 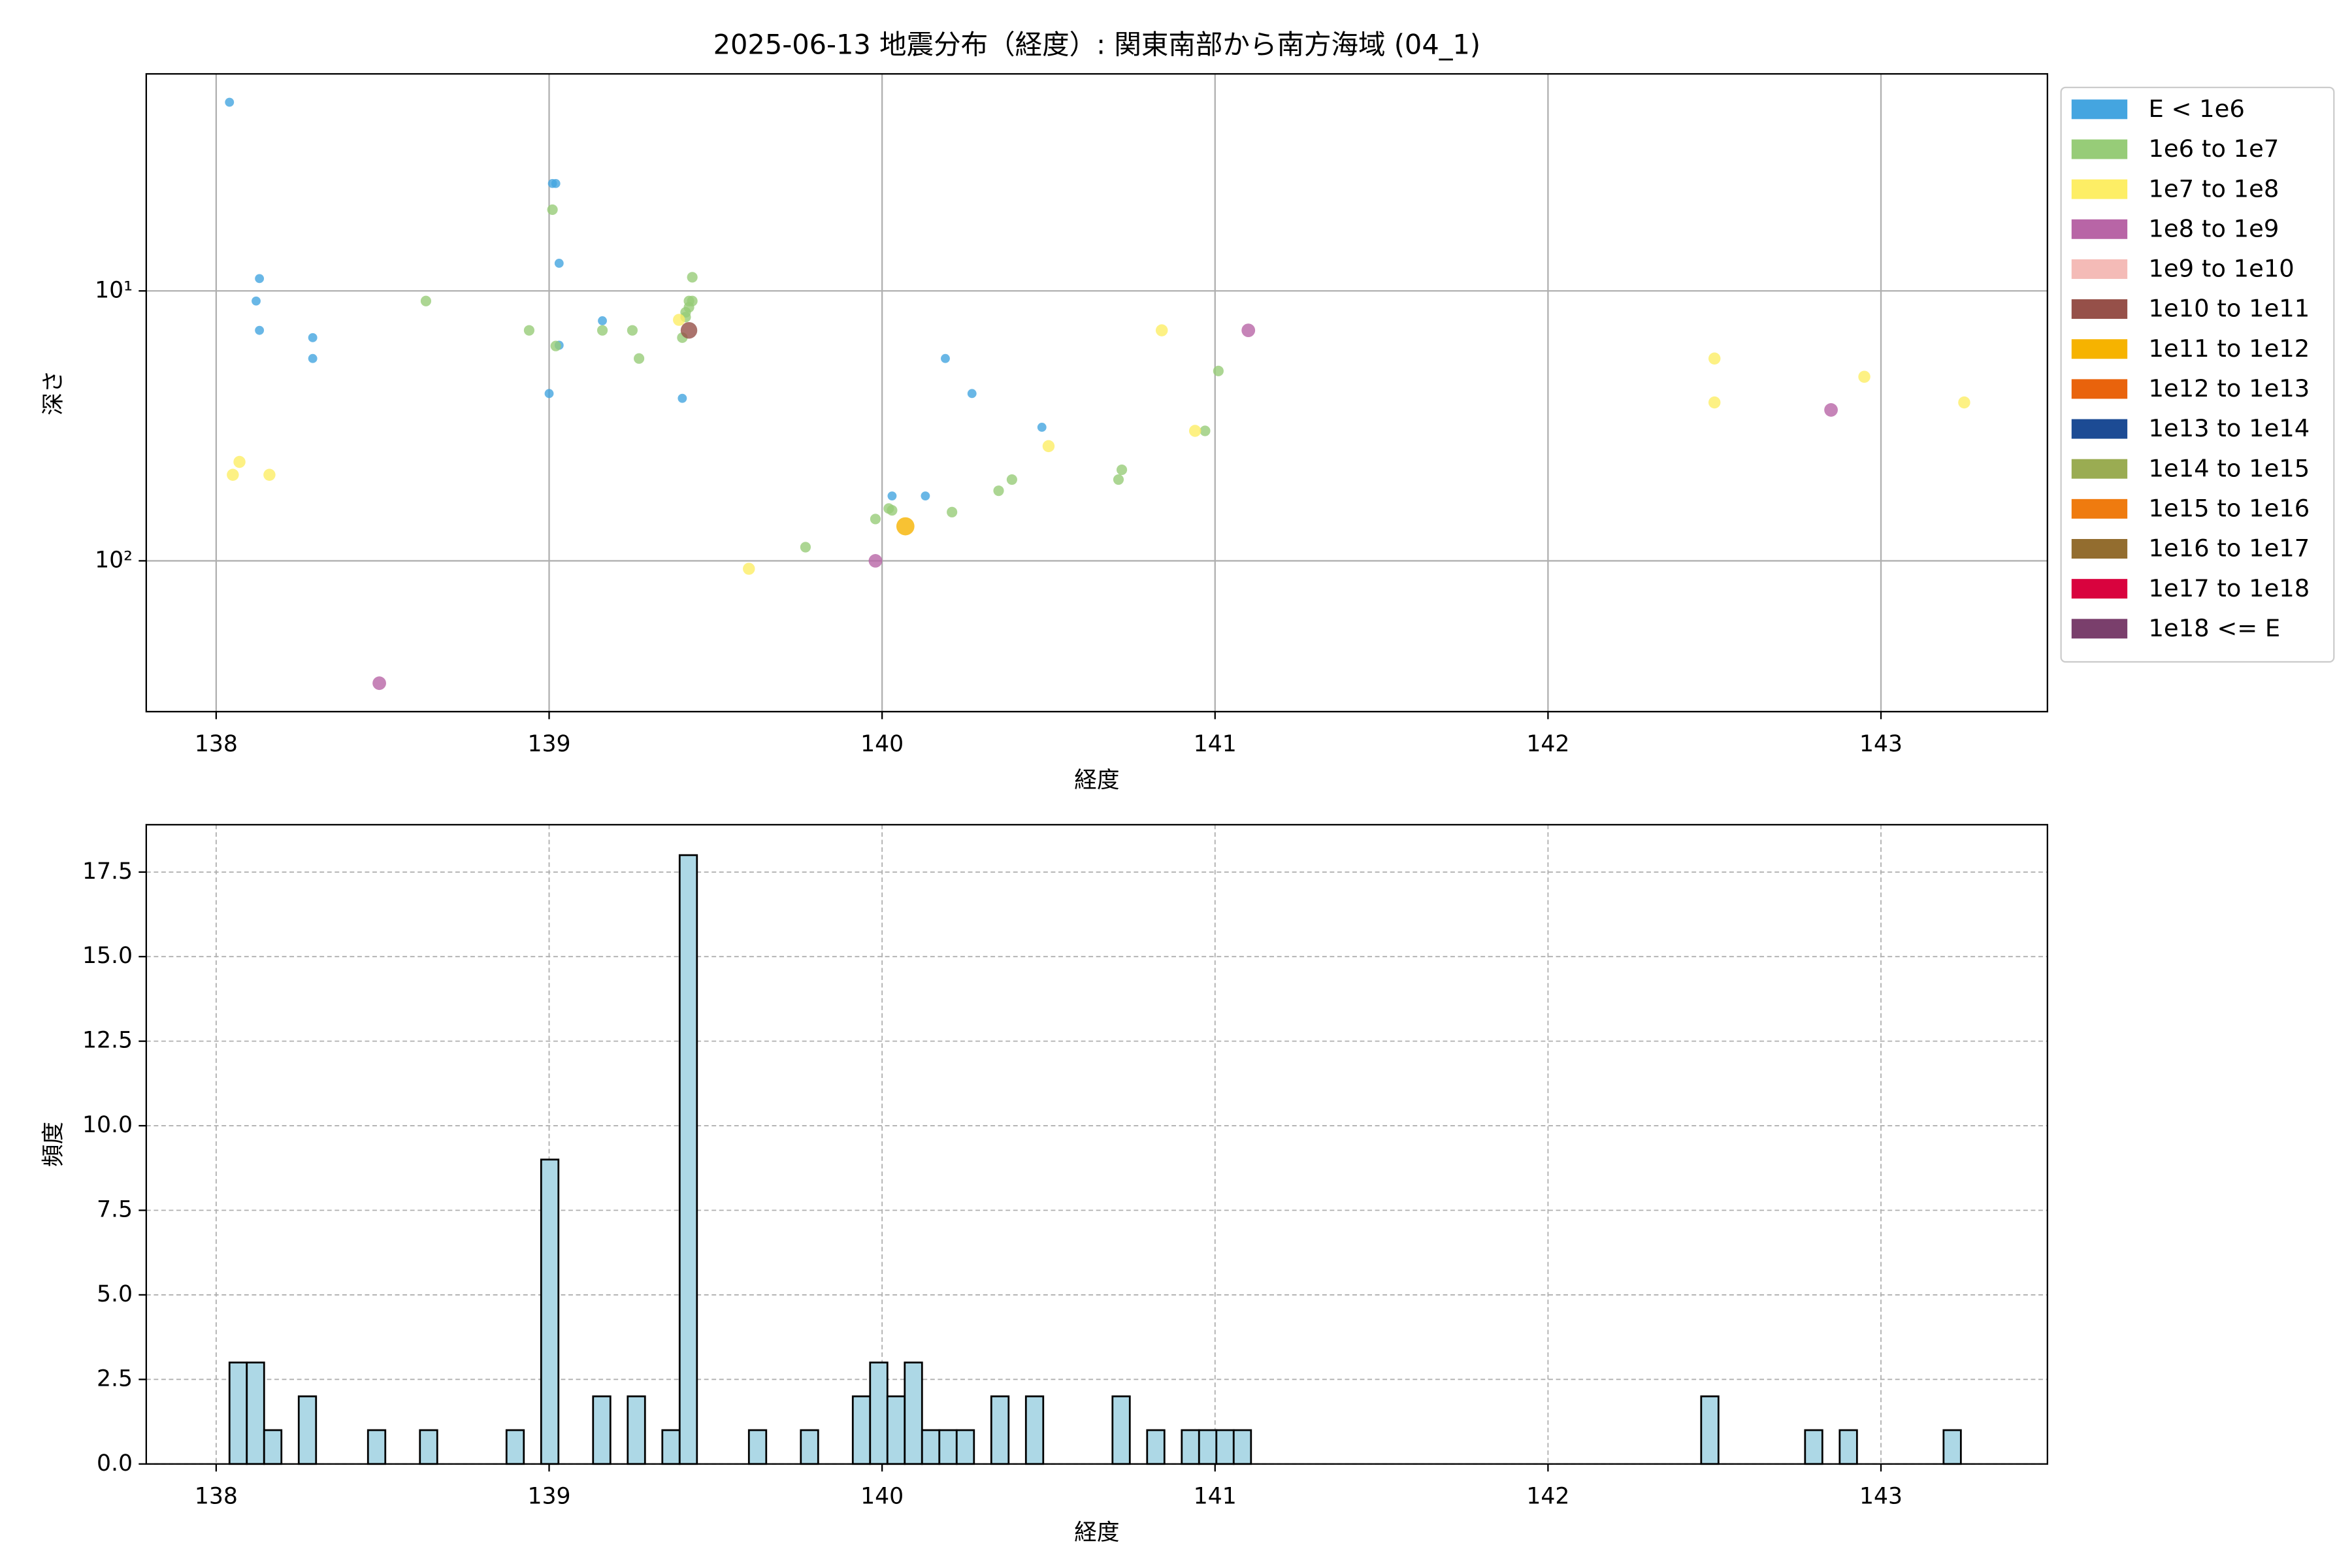 What do you see at coordinates (115, 1294) in the screenshot?
I see `y-tick-label: 5.0` at bounding box center [115, 1294].